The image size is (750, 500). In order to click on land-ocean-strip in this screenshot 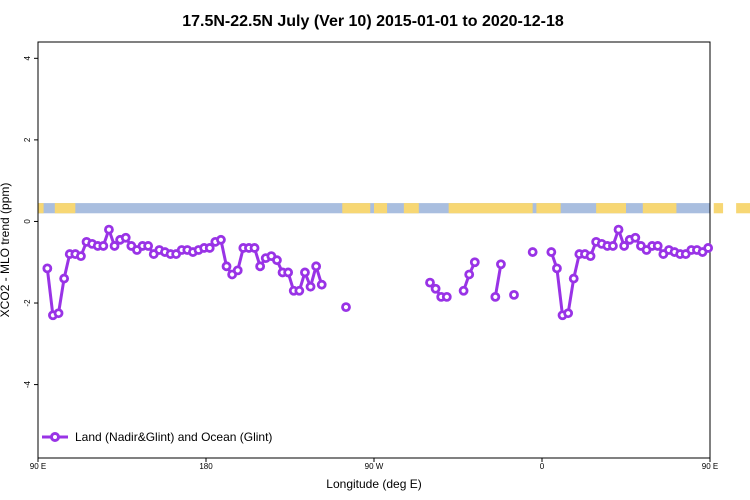, I will do `click(394, 208)`.